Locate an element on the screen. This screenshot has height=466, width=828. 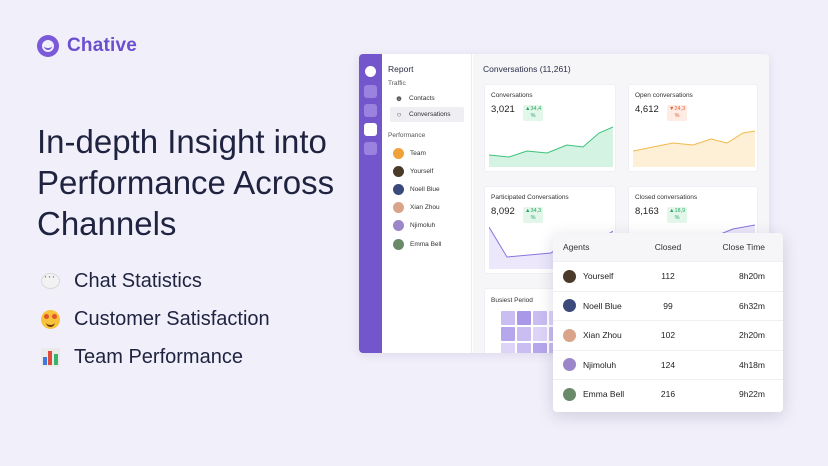
sidebar-item-njimoluh: Njimoluh is located at coordinates (427, 225).